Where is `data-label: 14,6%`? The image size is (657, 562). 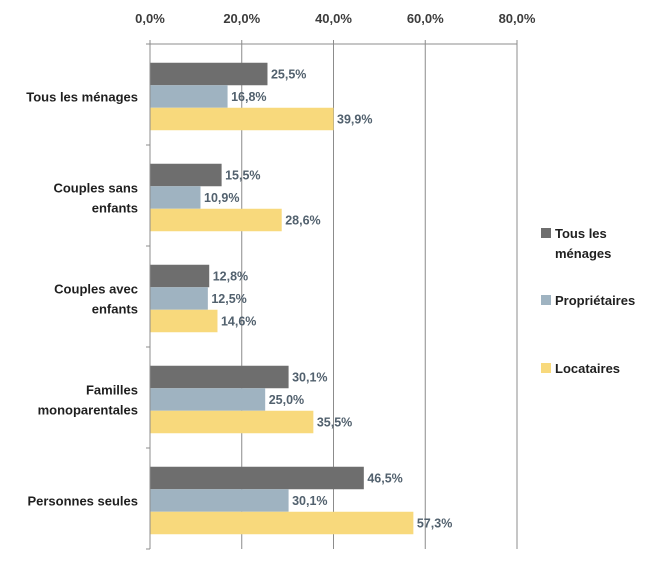
data-label: 14,6% is located at coordinates (238, 322).